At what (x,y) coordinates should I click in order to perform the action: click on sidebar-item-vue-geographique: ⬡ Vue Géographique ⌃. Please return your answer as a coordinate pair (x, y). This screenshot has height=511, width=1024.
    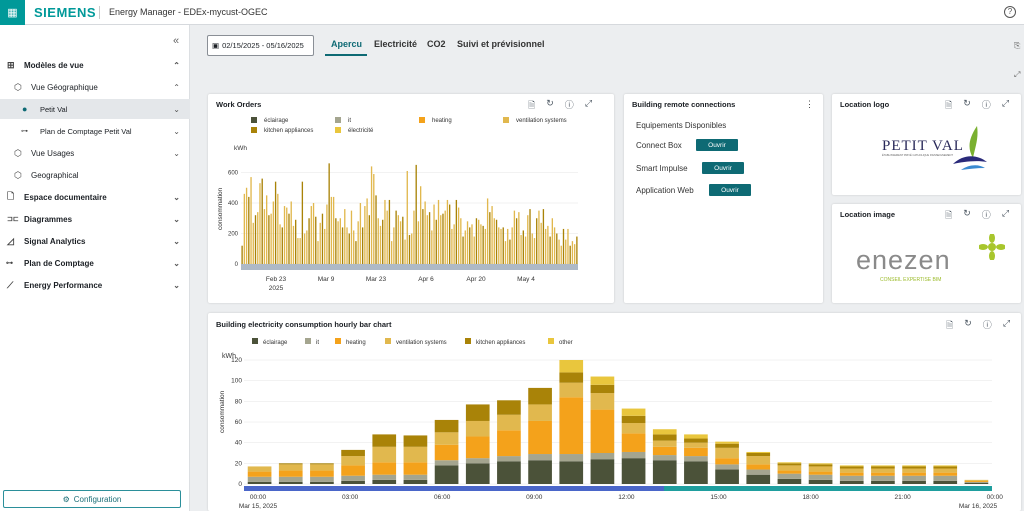
    Looking at the image, I should click on (95, 87).